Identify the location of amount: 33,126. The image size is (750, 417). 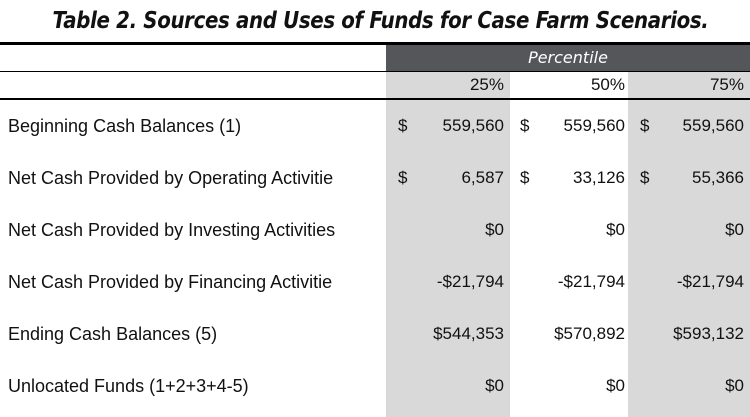
(599, 177).